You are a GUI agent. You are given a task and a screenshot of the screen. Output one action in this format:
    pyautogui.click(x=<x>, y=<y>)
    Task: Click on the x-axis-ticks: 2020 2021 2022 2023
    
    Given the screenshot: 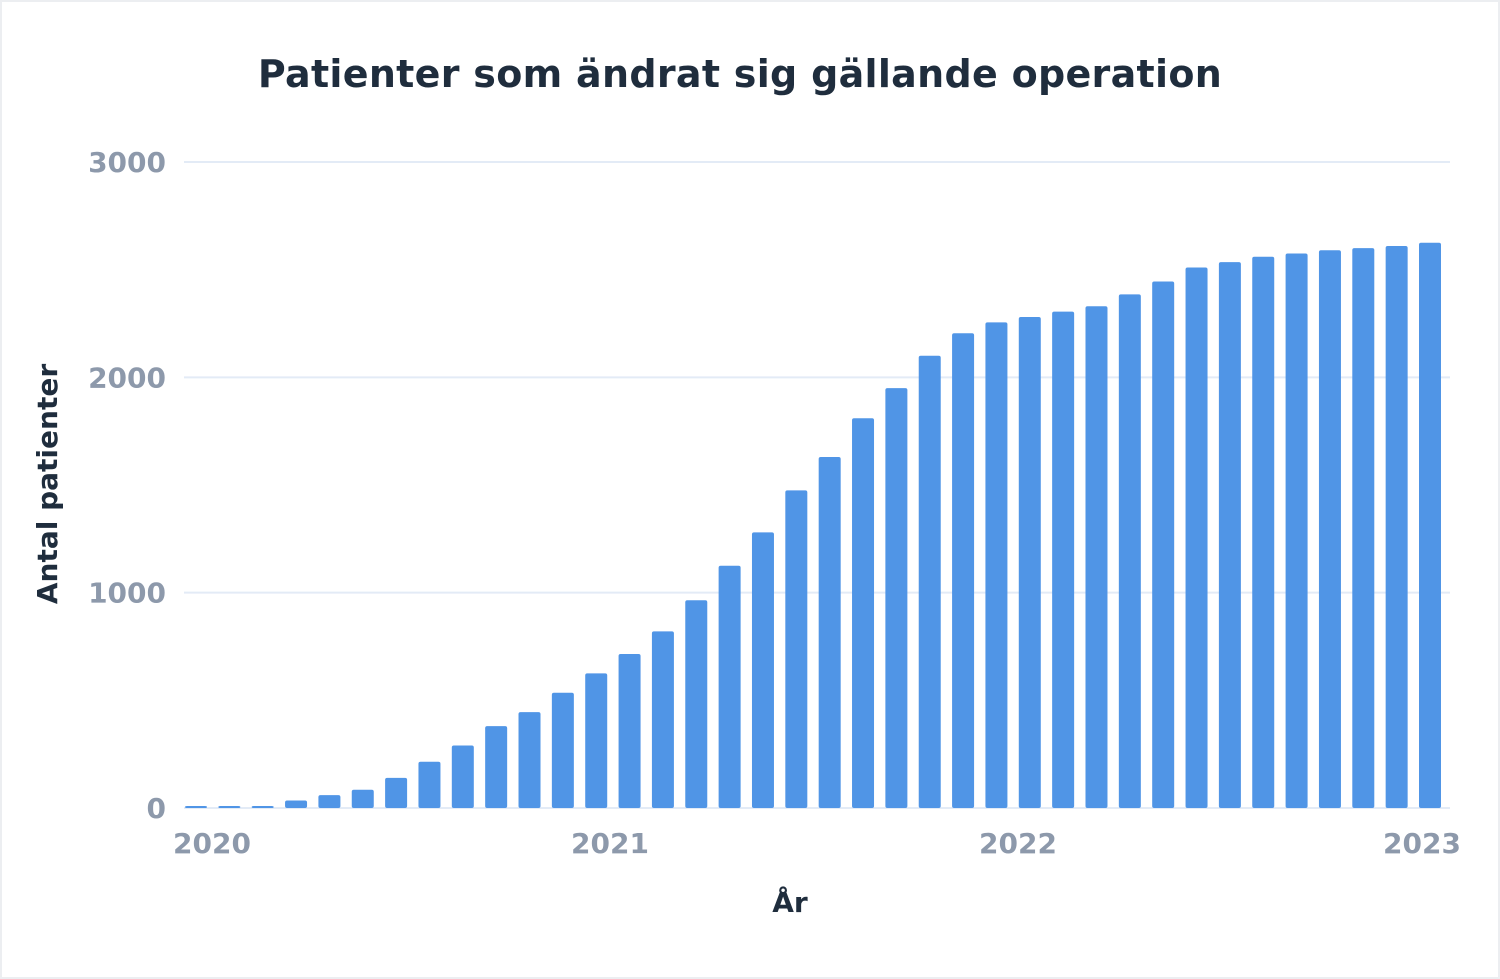 What is the action you would take?
    pyautogui.click(x=817, y=843)
    